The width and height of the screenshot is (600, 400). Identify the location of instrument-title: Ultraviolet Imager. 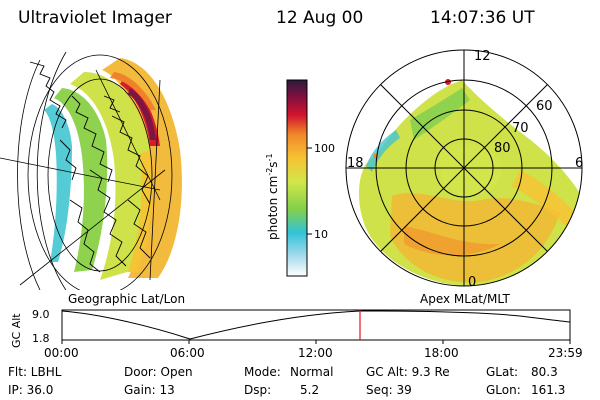
(95, 18).